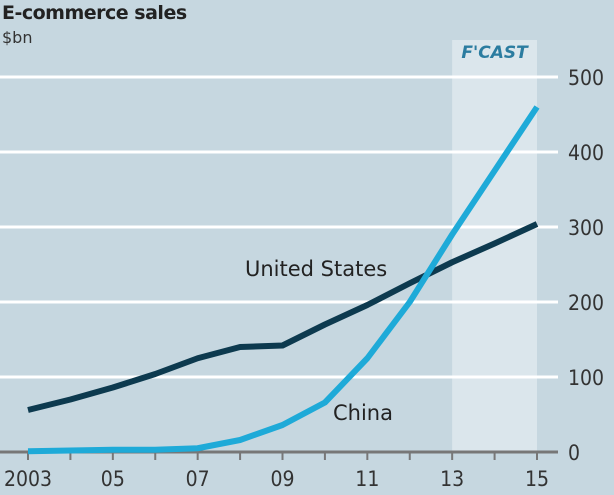  I want to click on x-tick-label: 2003, so click(28, 479).